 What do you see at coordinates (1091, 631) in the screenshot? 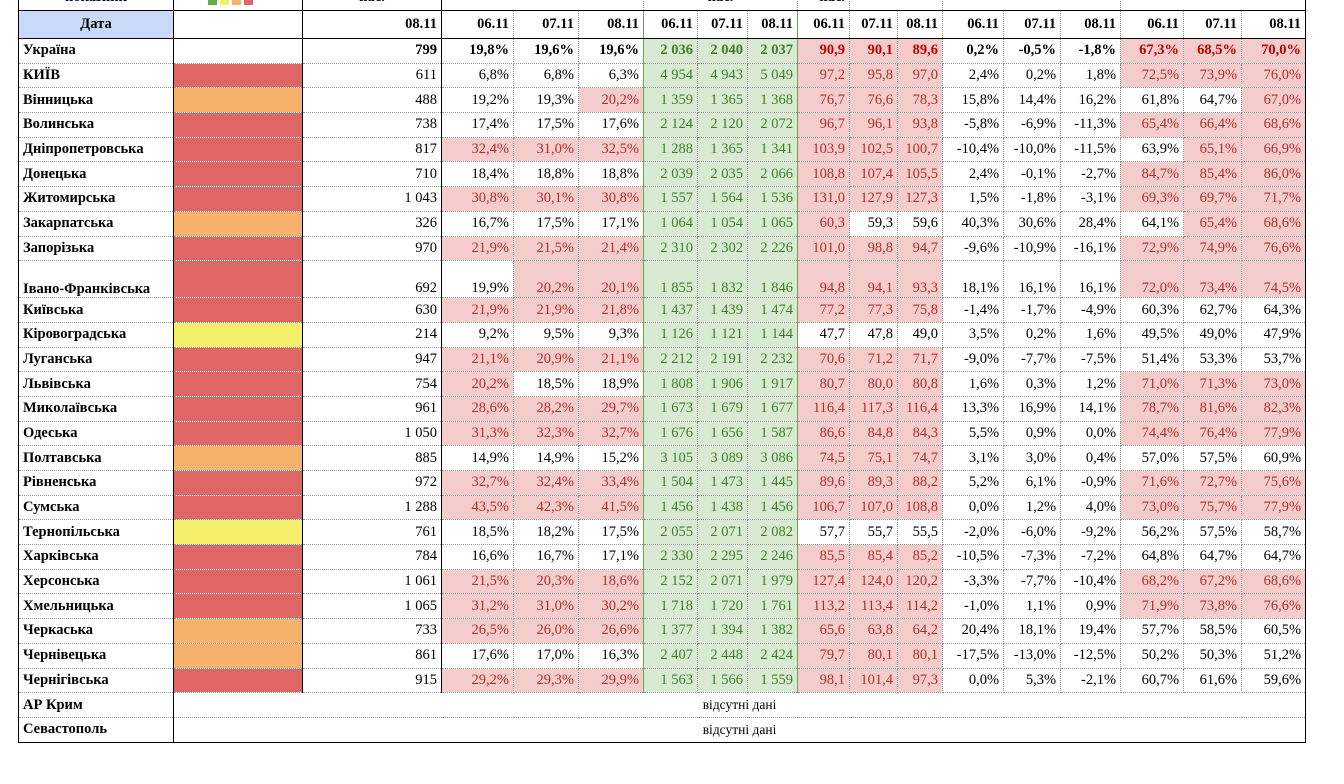
I see `value-cell: 19,4%` at bounding box center [1091, 631].